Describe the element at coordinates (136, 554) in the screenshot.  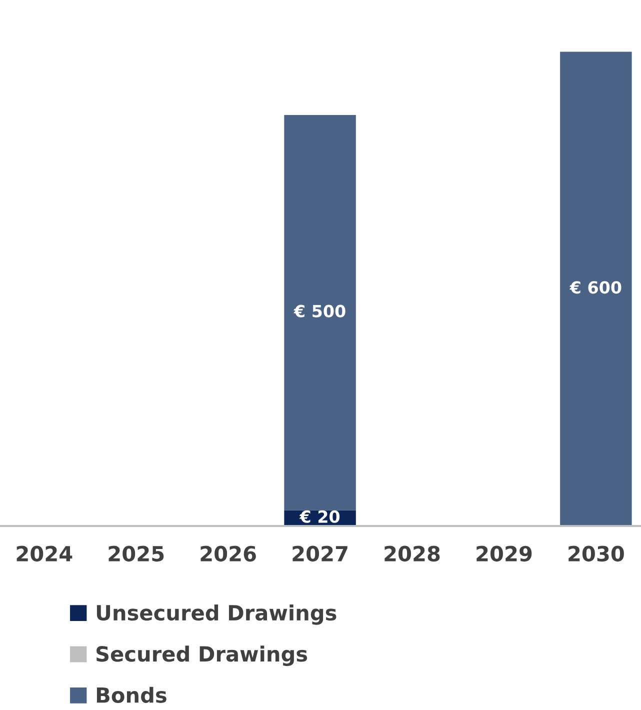
I see `x-tick-label: 2025` at that location.